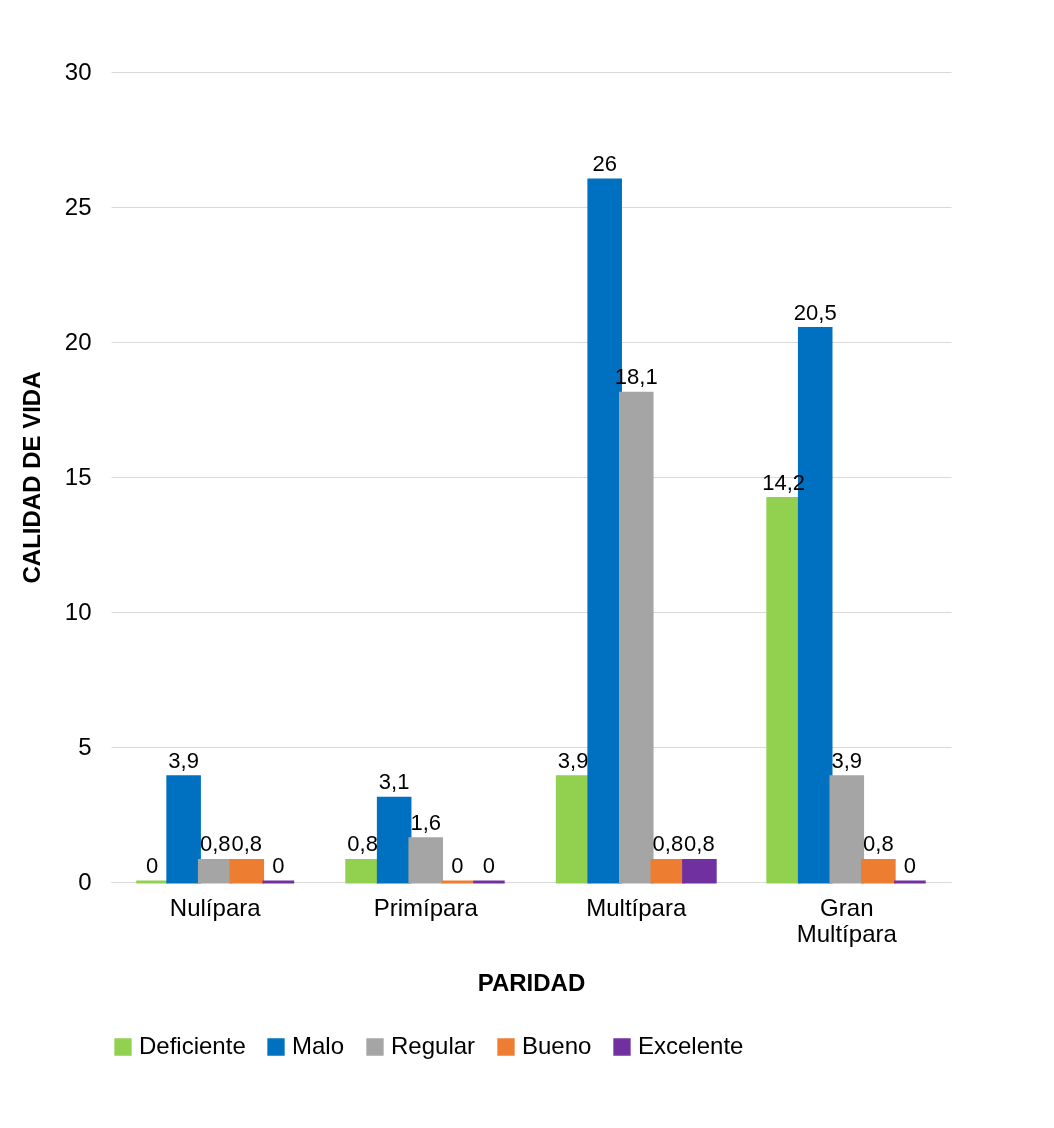 This screenshot has height=1128, width=1054. What do you see at coordinates (847, 920) in the screenshot?
I see `x-tick-label: Gran Multípara` at bounding box center [847, 920].